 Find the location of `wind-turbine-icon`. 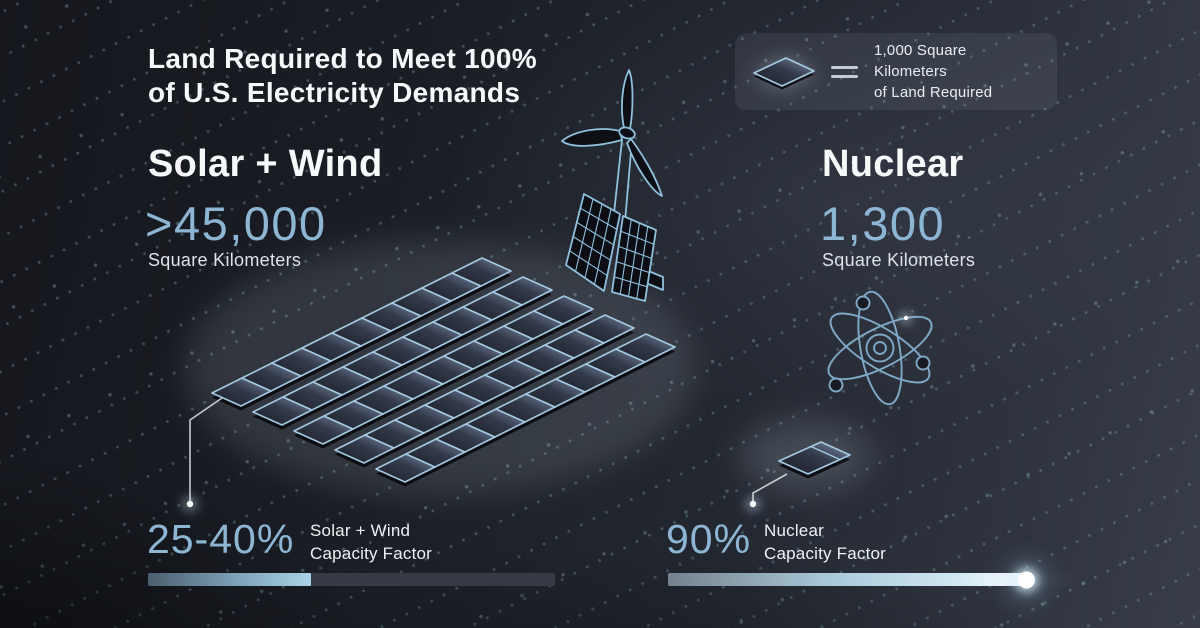

wind-turbine-icon is located at coordinates (612, 160).